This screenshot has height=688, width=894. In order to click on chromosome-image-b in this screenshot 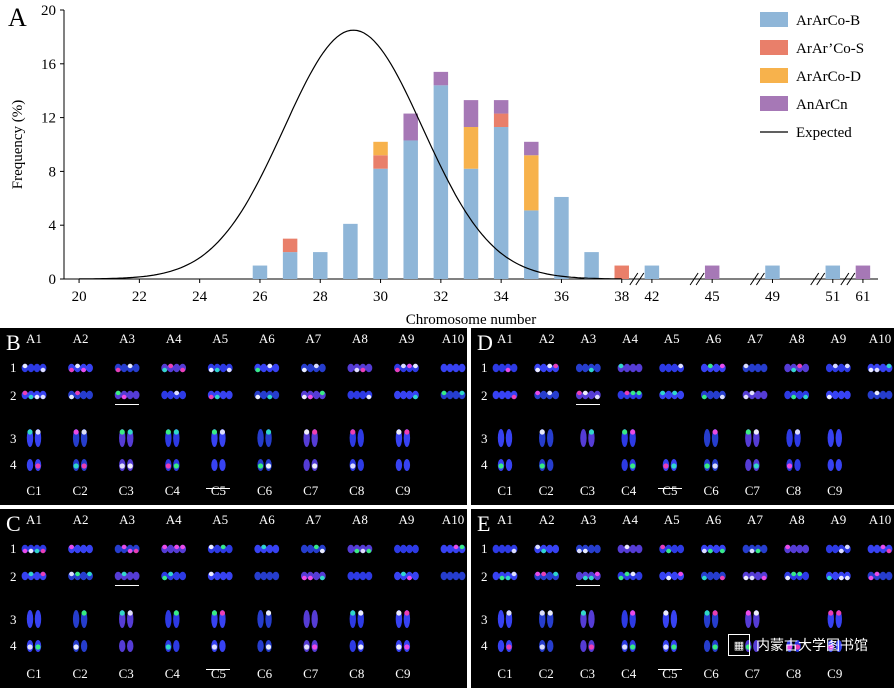, I will do `click(243, 417)`.